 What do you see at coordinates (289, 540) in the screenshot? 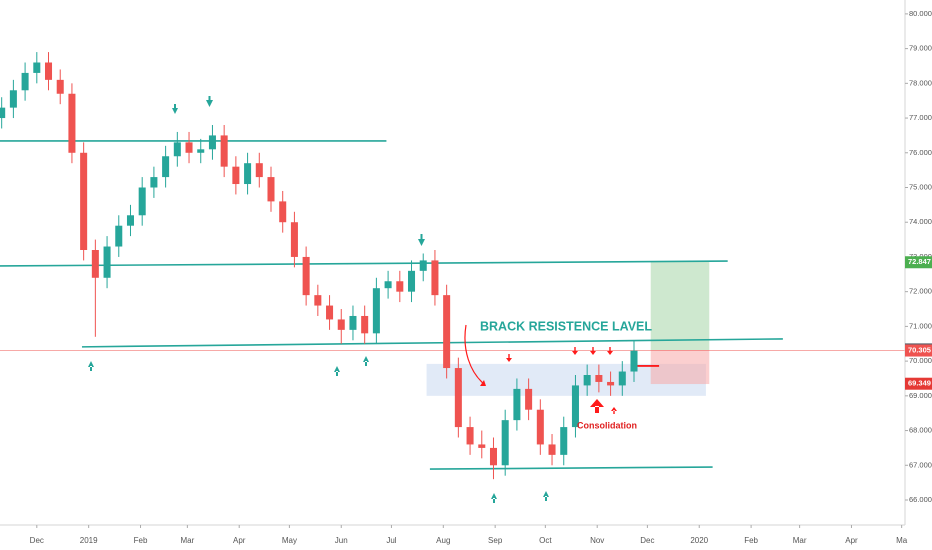
I see `x-tick-label: May` at bounding box center [289, 540].